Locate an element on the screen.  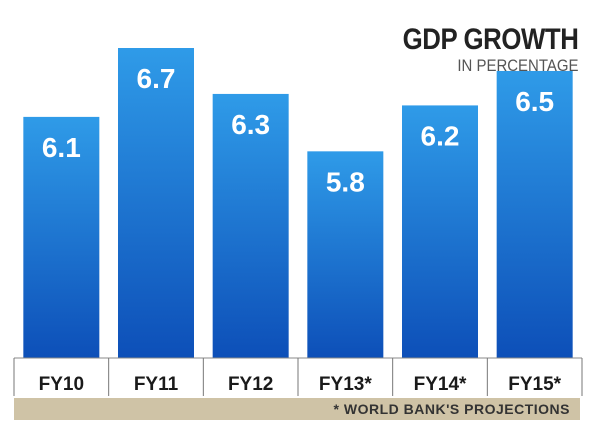
footnote-band: * WORLD BANK'S PROJECTIONS is located at coordinates (297, 409).